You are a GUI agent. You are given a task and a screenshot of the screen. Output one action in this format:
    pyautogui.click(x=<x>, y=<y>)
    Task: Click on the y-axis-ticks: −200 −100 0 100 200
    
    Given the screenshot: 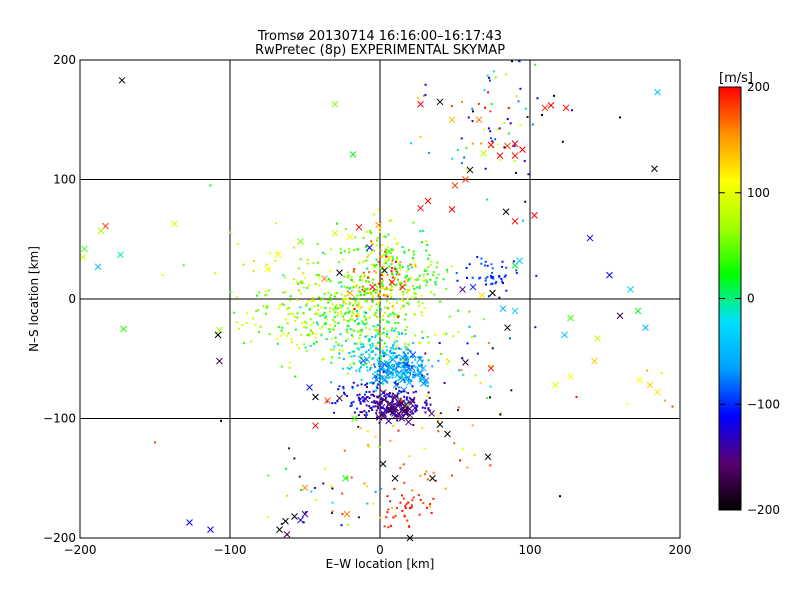 What is the action you would take?
    pyautogui.click(x=64, y=299)
    